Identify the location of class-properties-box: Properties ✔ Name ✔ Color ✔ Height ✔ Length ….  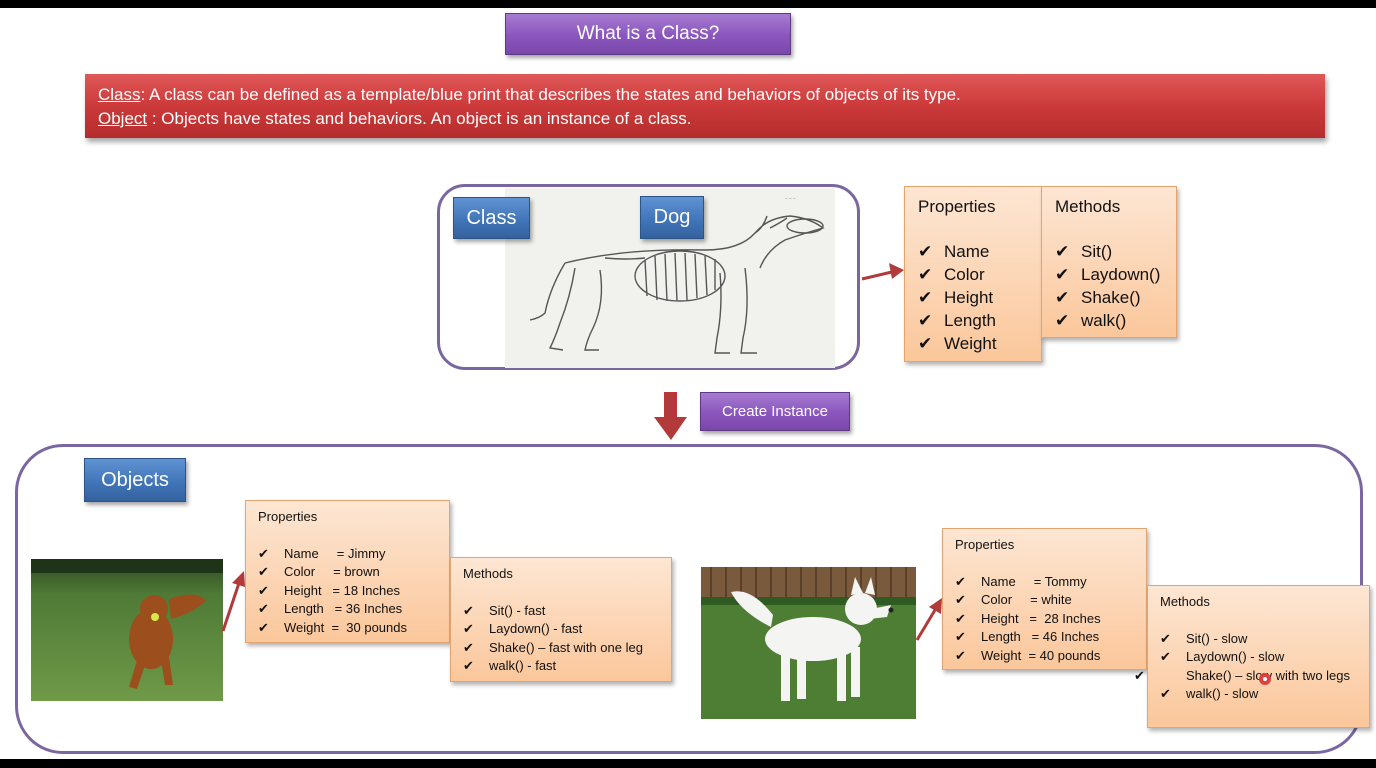
(973, 274).